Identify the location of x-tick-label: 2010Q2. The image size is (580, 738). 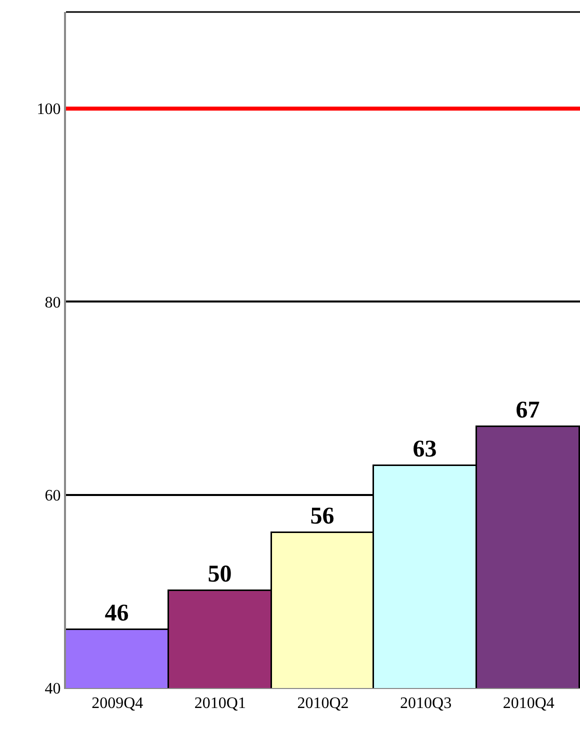
(323, 703).